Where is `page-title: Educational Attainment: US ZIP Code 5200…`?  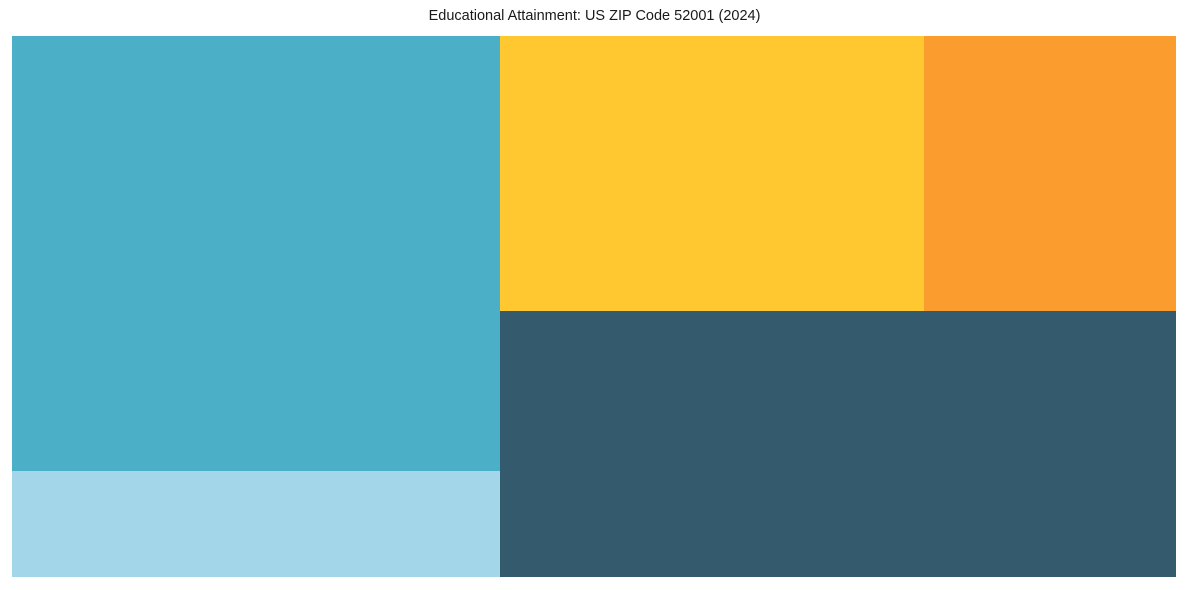
page-title: Educational Attainment: US ZIP Code 5200… is located at coordinates (594, 16).